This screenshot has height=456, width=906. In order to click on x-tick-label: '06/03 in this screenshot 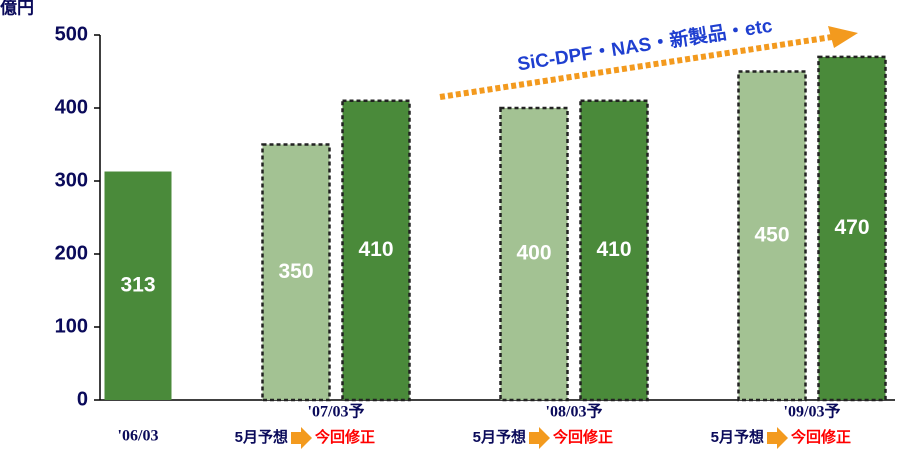, I will do `click(138, 436)`.